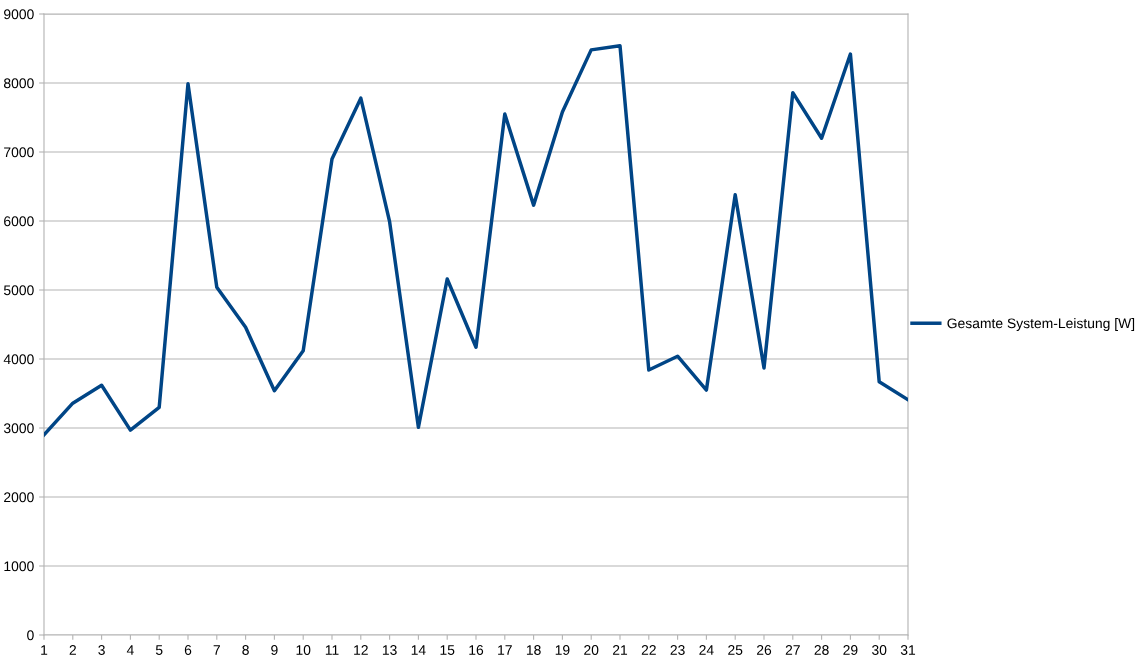  I want to click on x-tick-label: 26, so click(764, 650).